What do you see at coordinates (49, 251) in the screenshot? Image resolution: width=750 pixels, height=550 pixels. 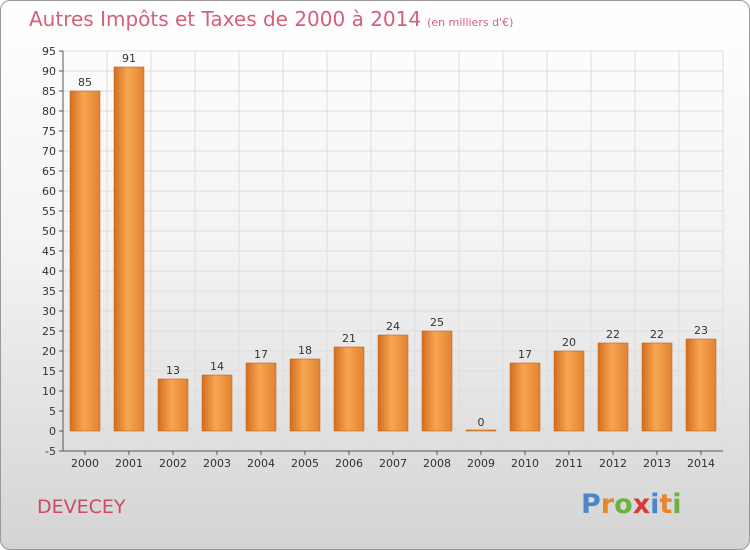 I see `y-tick-label: 45` at bounding box center [49, 251].